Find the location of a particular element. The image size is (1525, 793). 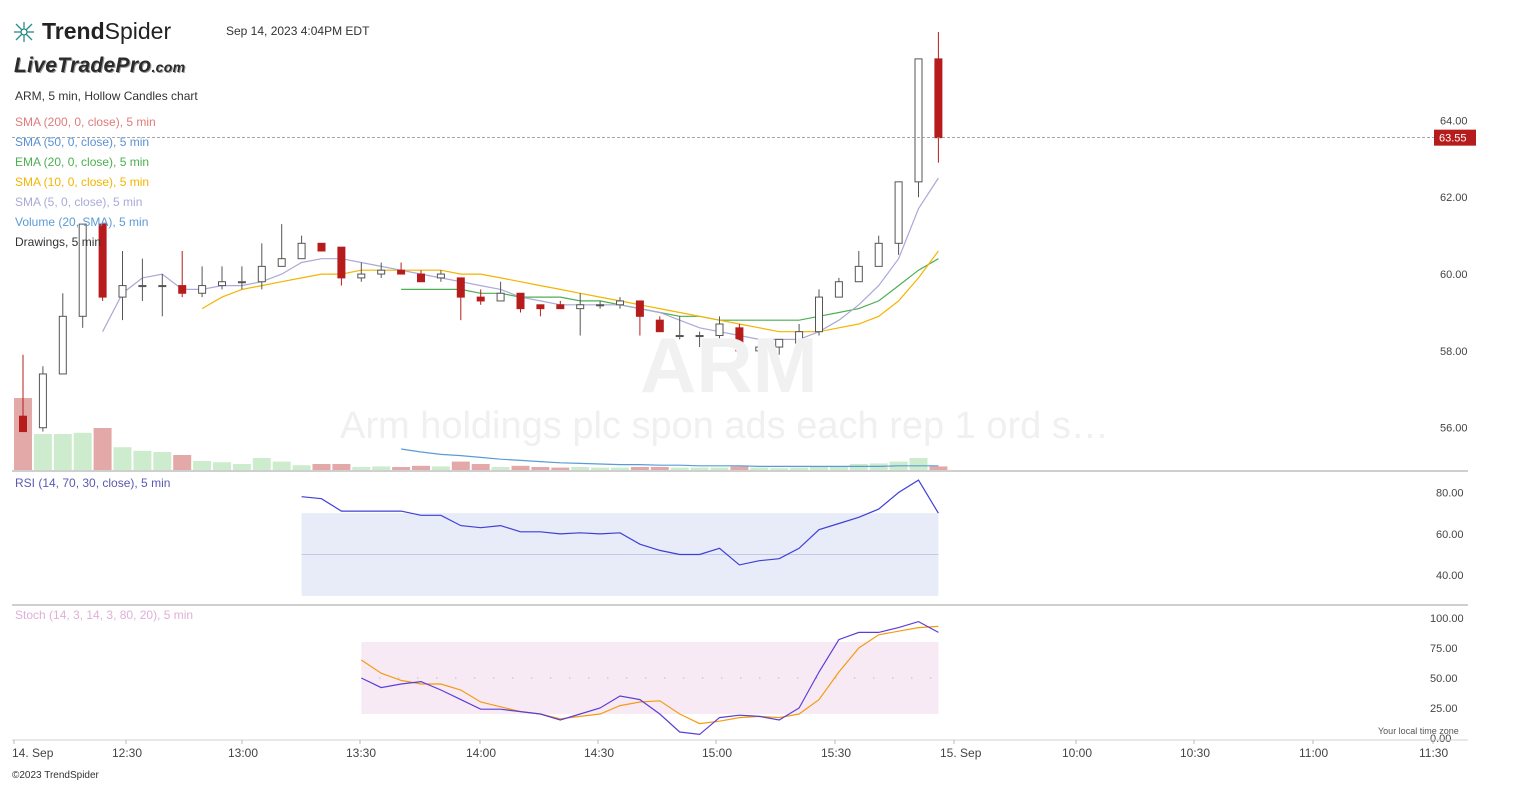

stoch-axis-tick: 50.00 is located at coordinates (1444, 679).